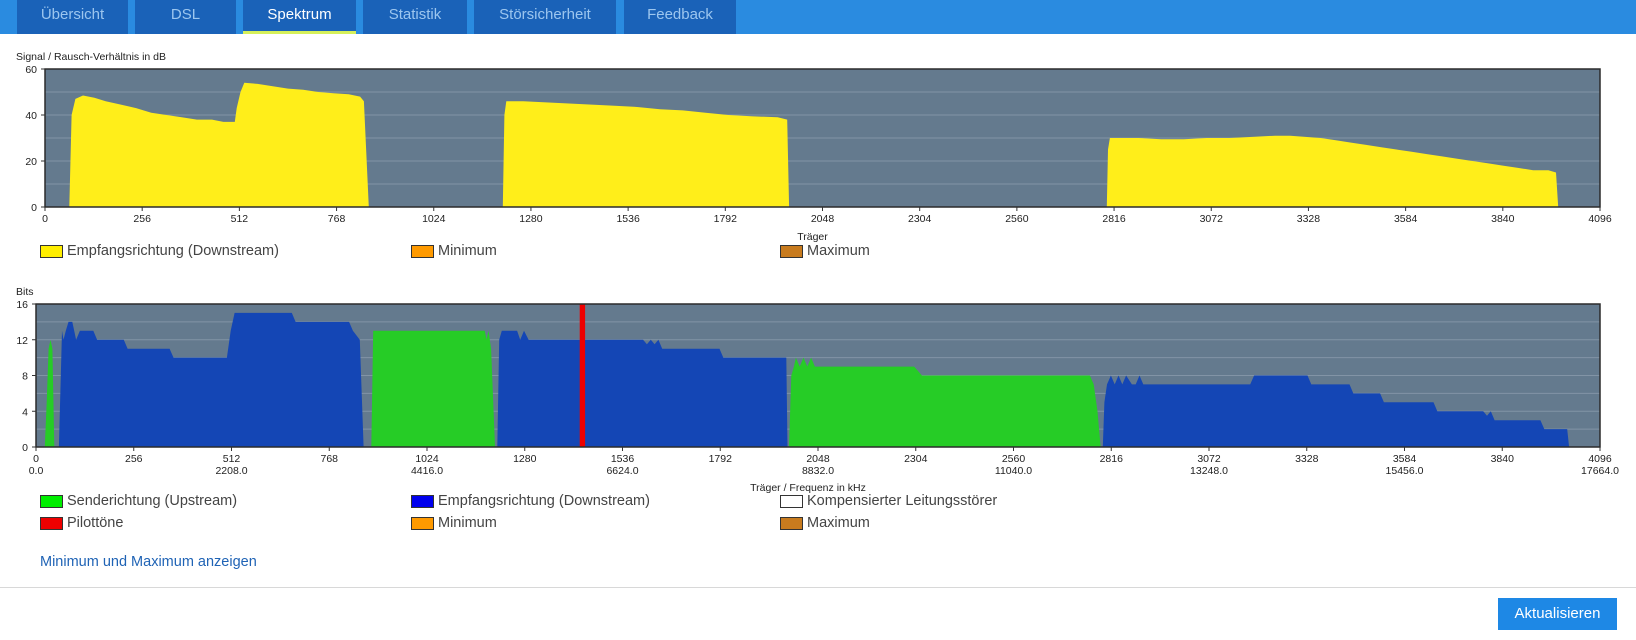 The image size is (1636, 640). Describe the element at coordinates (25, 292) in the screenshot. I see `y-axis-label: Bits` at that location.